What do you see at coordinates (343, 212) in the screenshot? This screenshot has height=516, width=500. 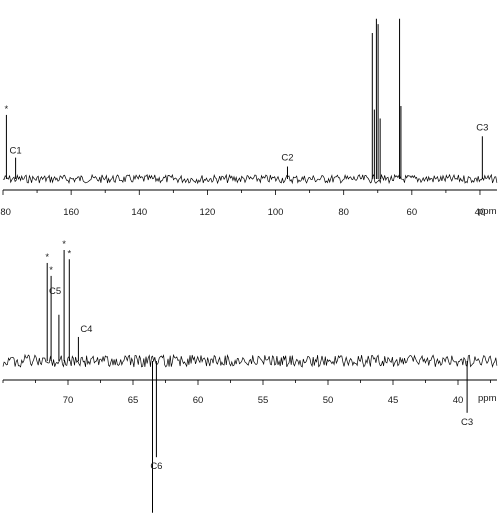 I see `tick-label: 80` at bounding box center [343, 212].